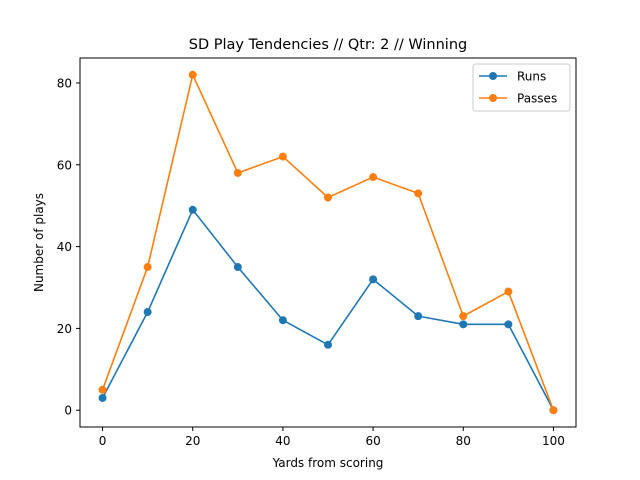 The height and width of the screenshot is (480, 640). I want to click on legend-marker-passes, so click(493, 98).